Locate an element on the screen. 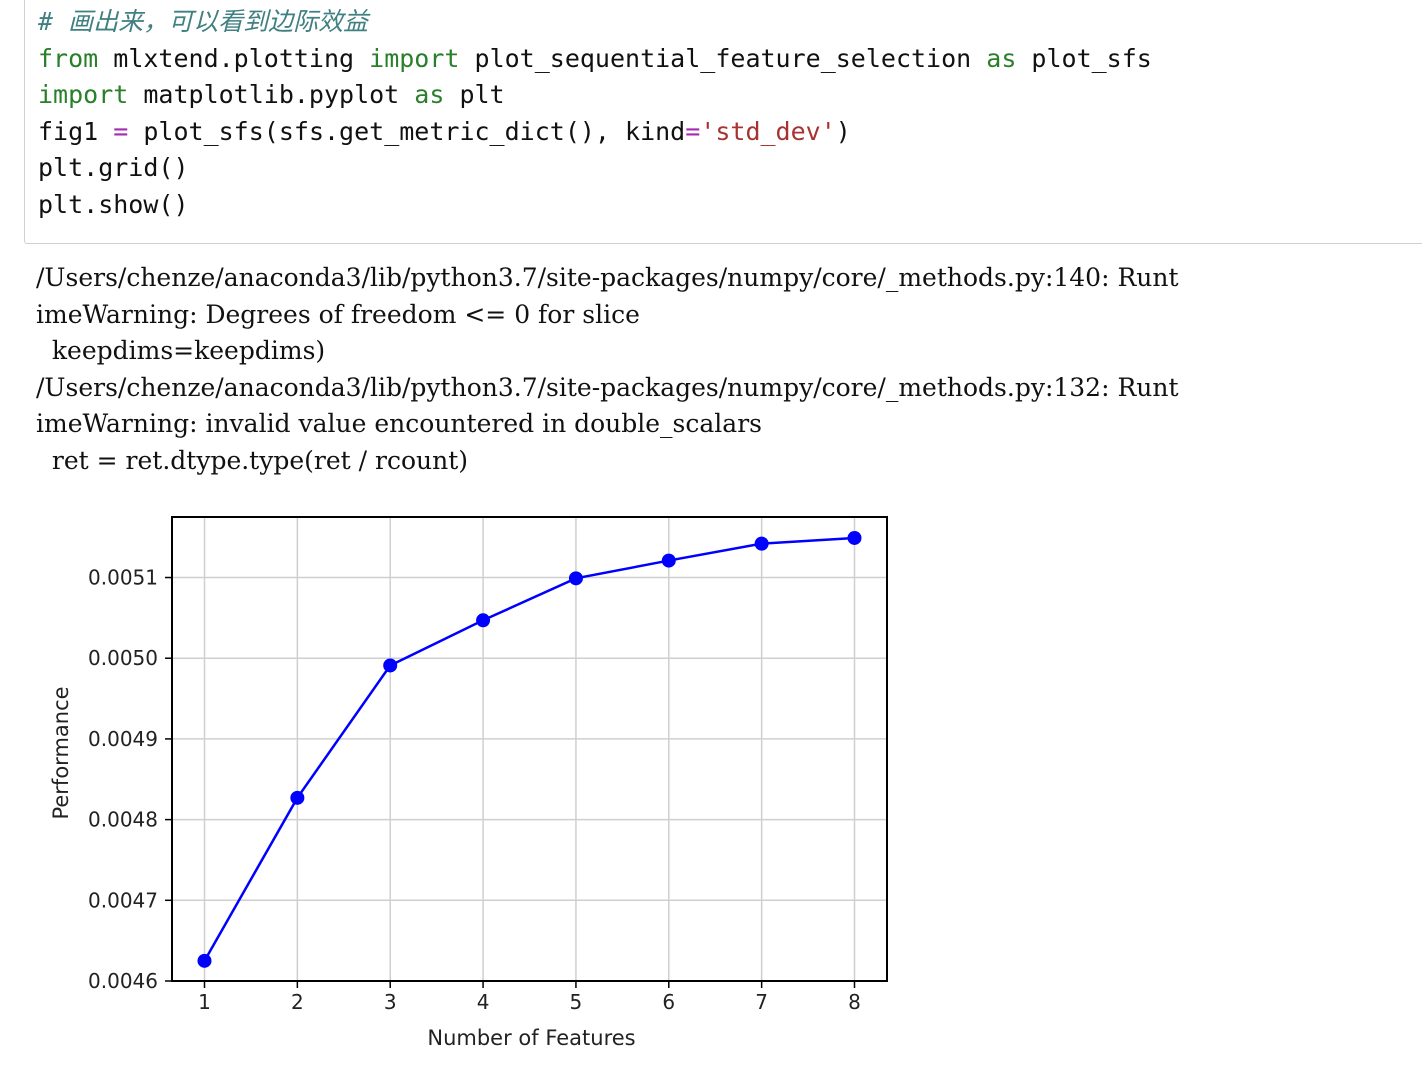 The image size is (1422, 1080). code-token: plt.show() is located at coordinates (113, 204).